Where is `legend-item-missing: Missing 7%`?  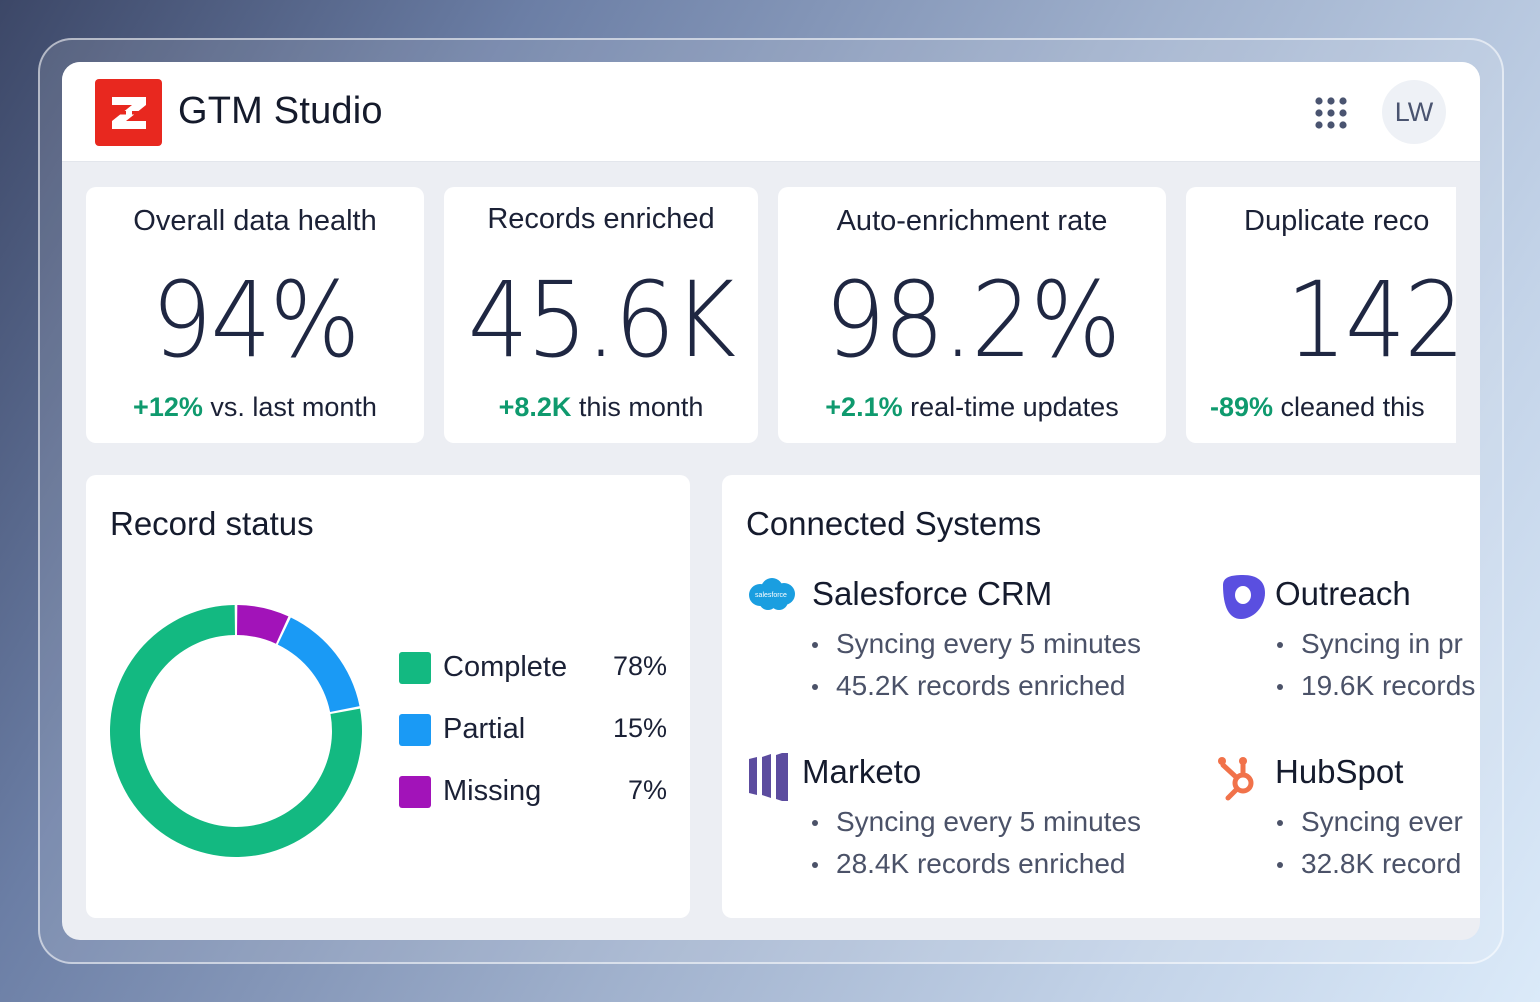 legend-item-missing: Missing 7% is located at coordinates (533, 793).